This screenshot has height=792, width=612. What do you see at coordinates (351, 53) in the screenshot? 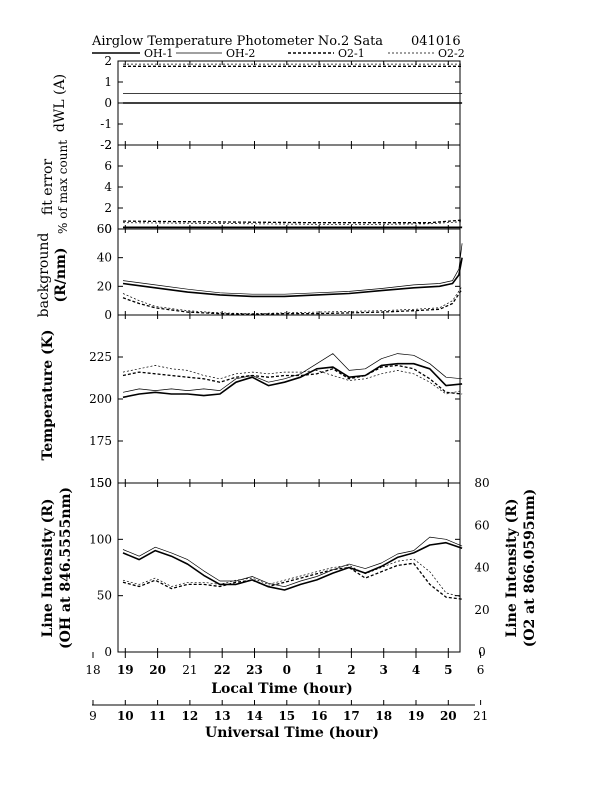
I see `legend-label-o21: O2-1` at bounding box center [351, 53].